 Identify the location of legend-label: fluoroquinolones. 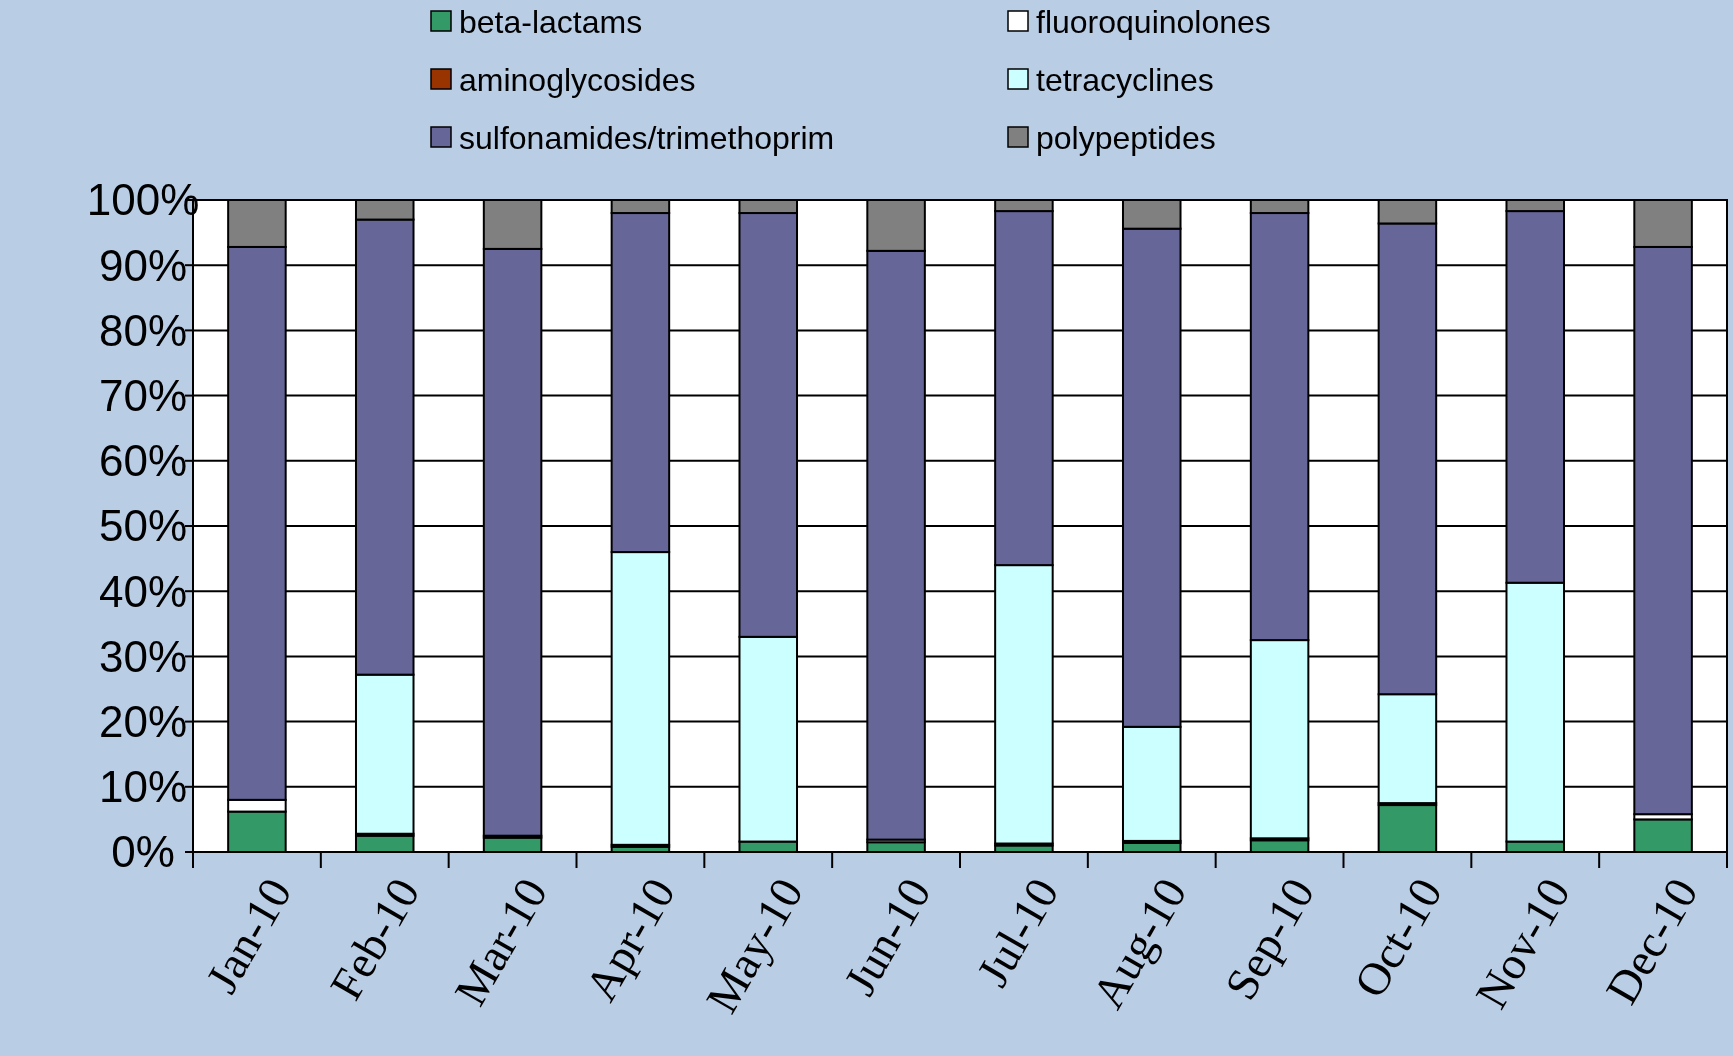
(1153, 22).